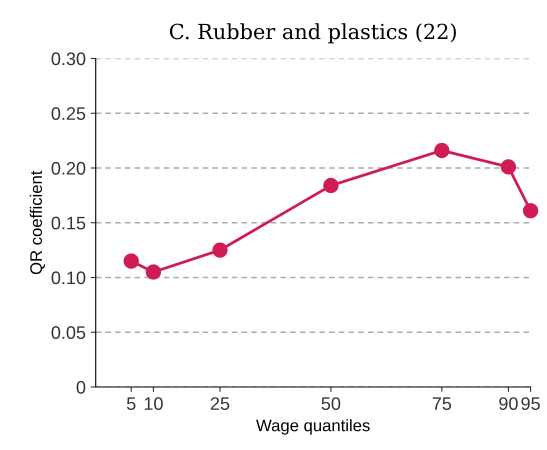 The width and height of the screenshot is (547, 450). I want to click on chart-title: C. Rubber and plastics (22), so click(313, 33).